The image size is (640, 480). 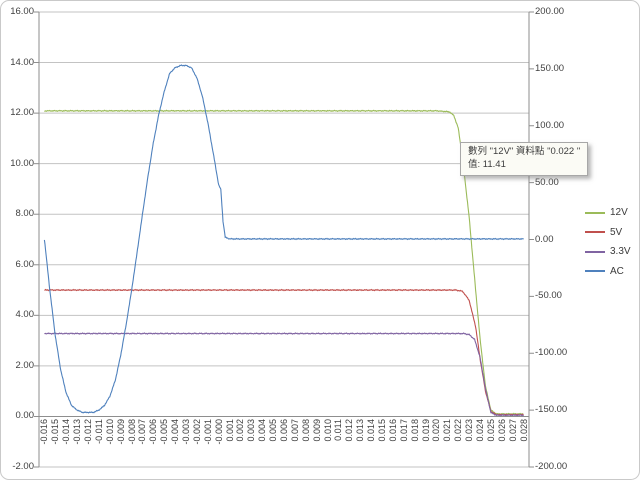 I want to click on x-axis-tick-label: -0.001, so click(x=207, y=432).